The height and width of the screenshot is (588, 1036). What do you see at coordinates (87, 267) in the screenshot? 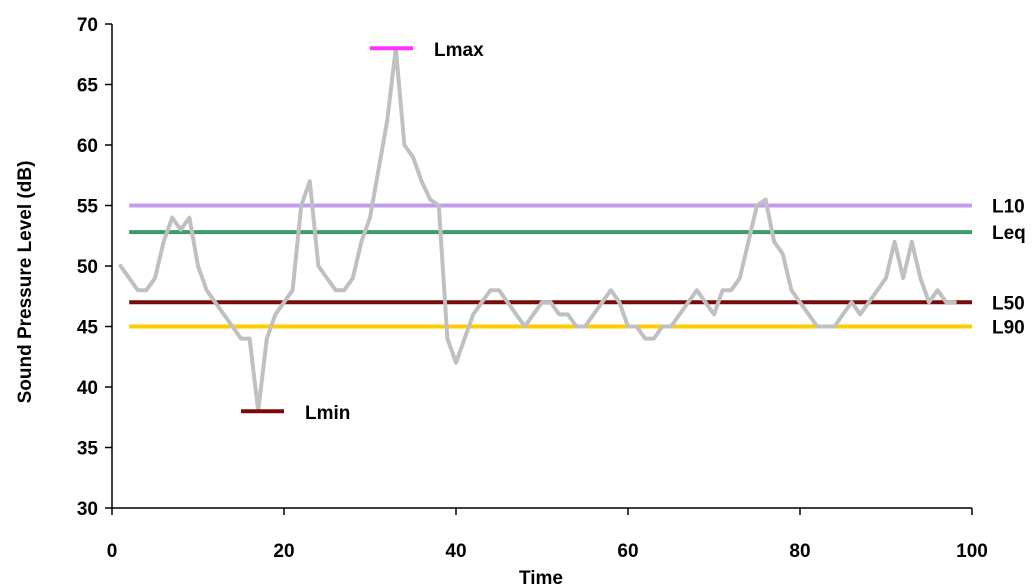
I see `y-tick-label: 50` at bounding box center [87, 267].